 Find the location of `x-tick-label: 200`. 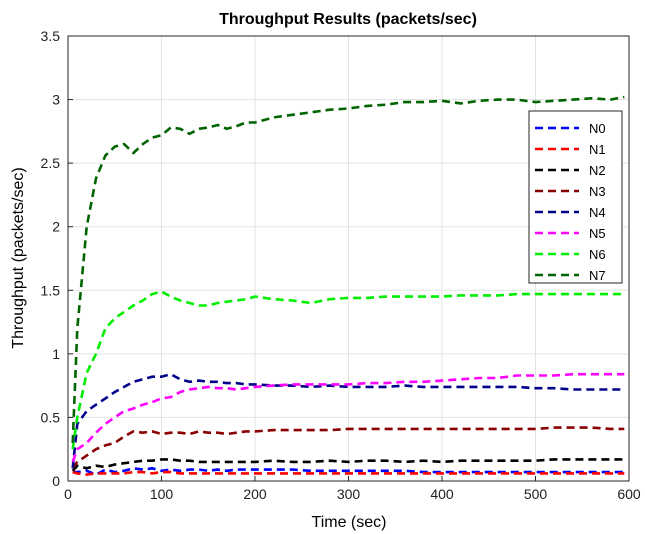

x-tick-label: 200 is located at coordinates (255, 494).